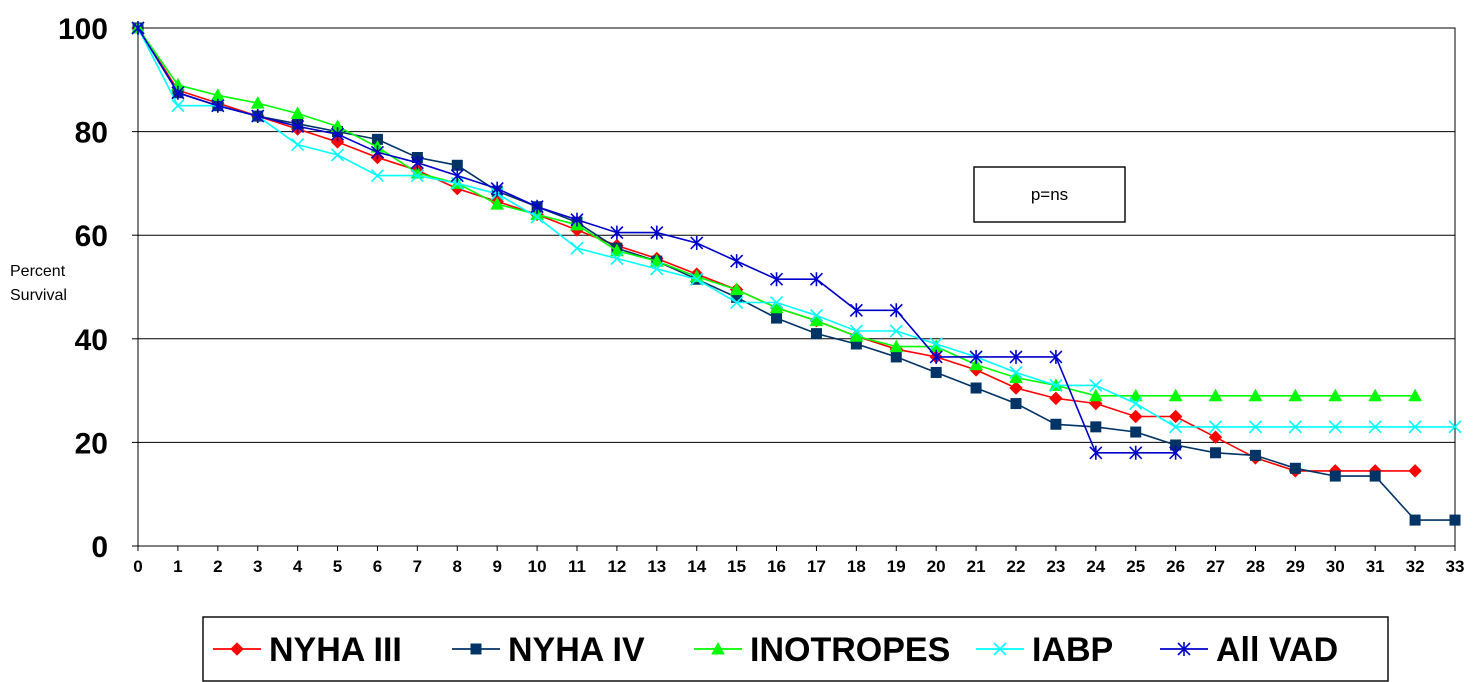 The height and width of the screenshot is (682, 1473). I want to click on x-tick-label: 25, so click(1135, 566).